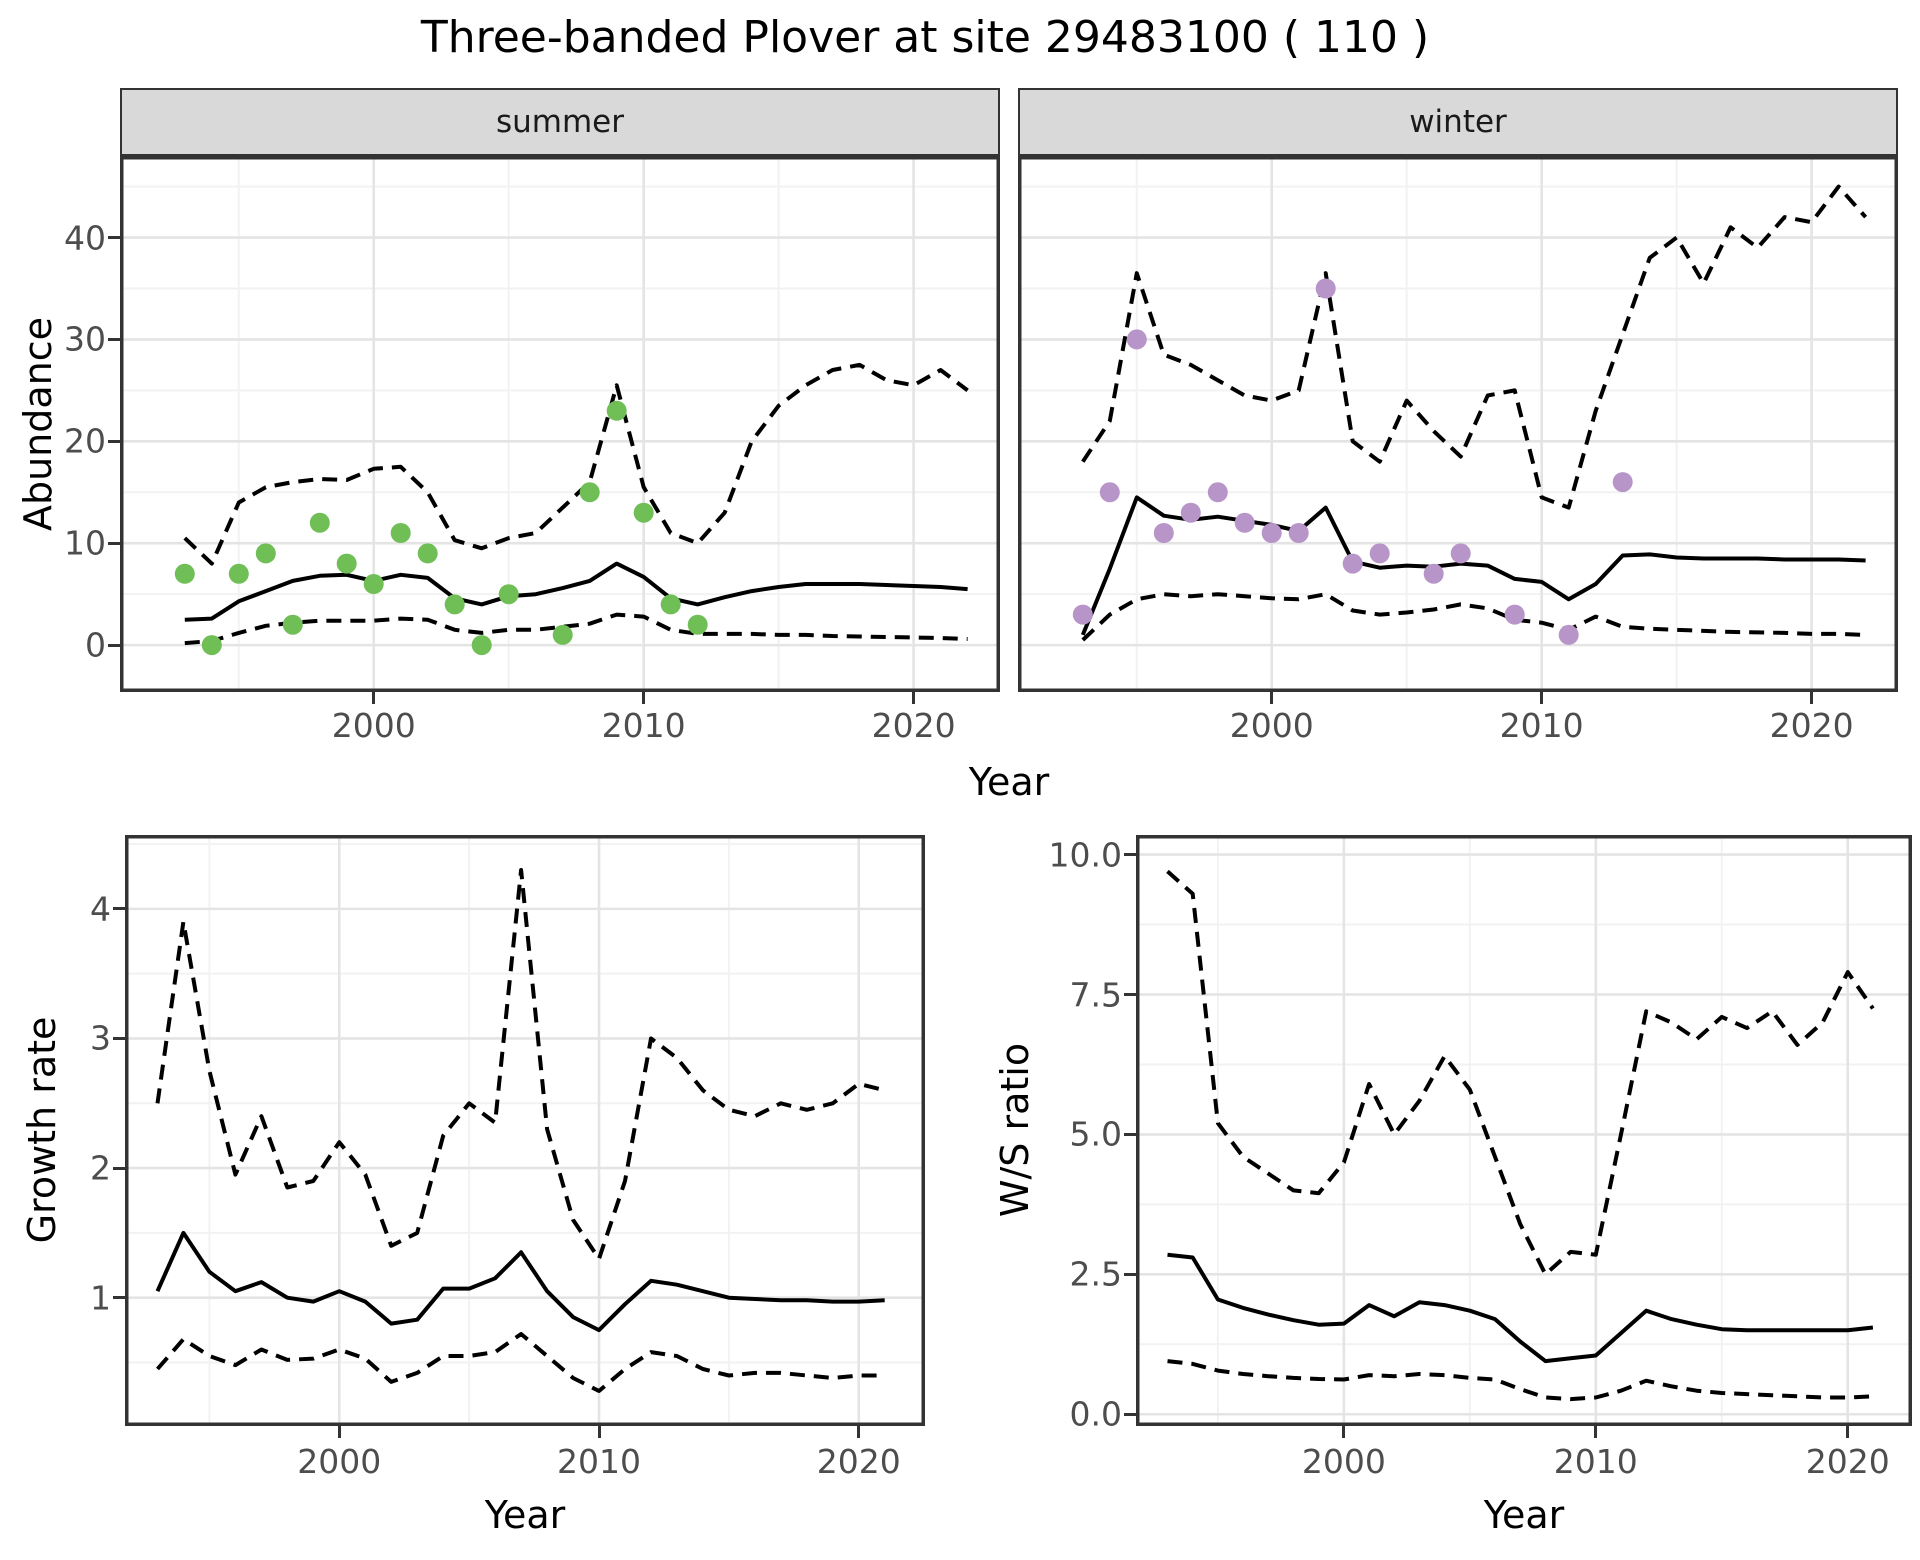 The width and height of the screenshot is (1920, 1560). What do you see at coordinates (100, 1038) in the screenshot?
I see `y-tick-label: 3` at bounding box center [100, 1038].